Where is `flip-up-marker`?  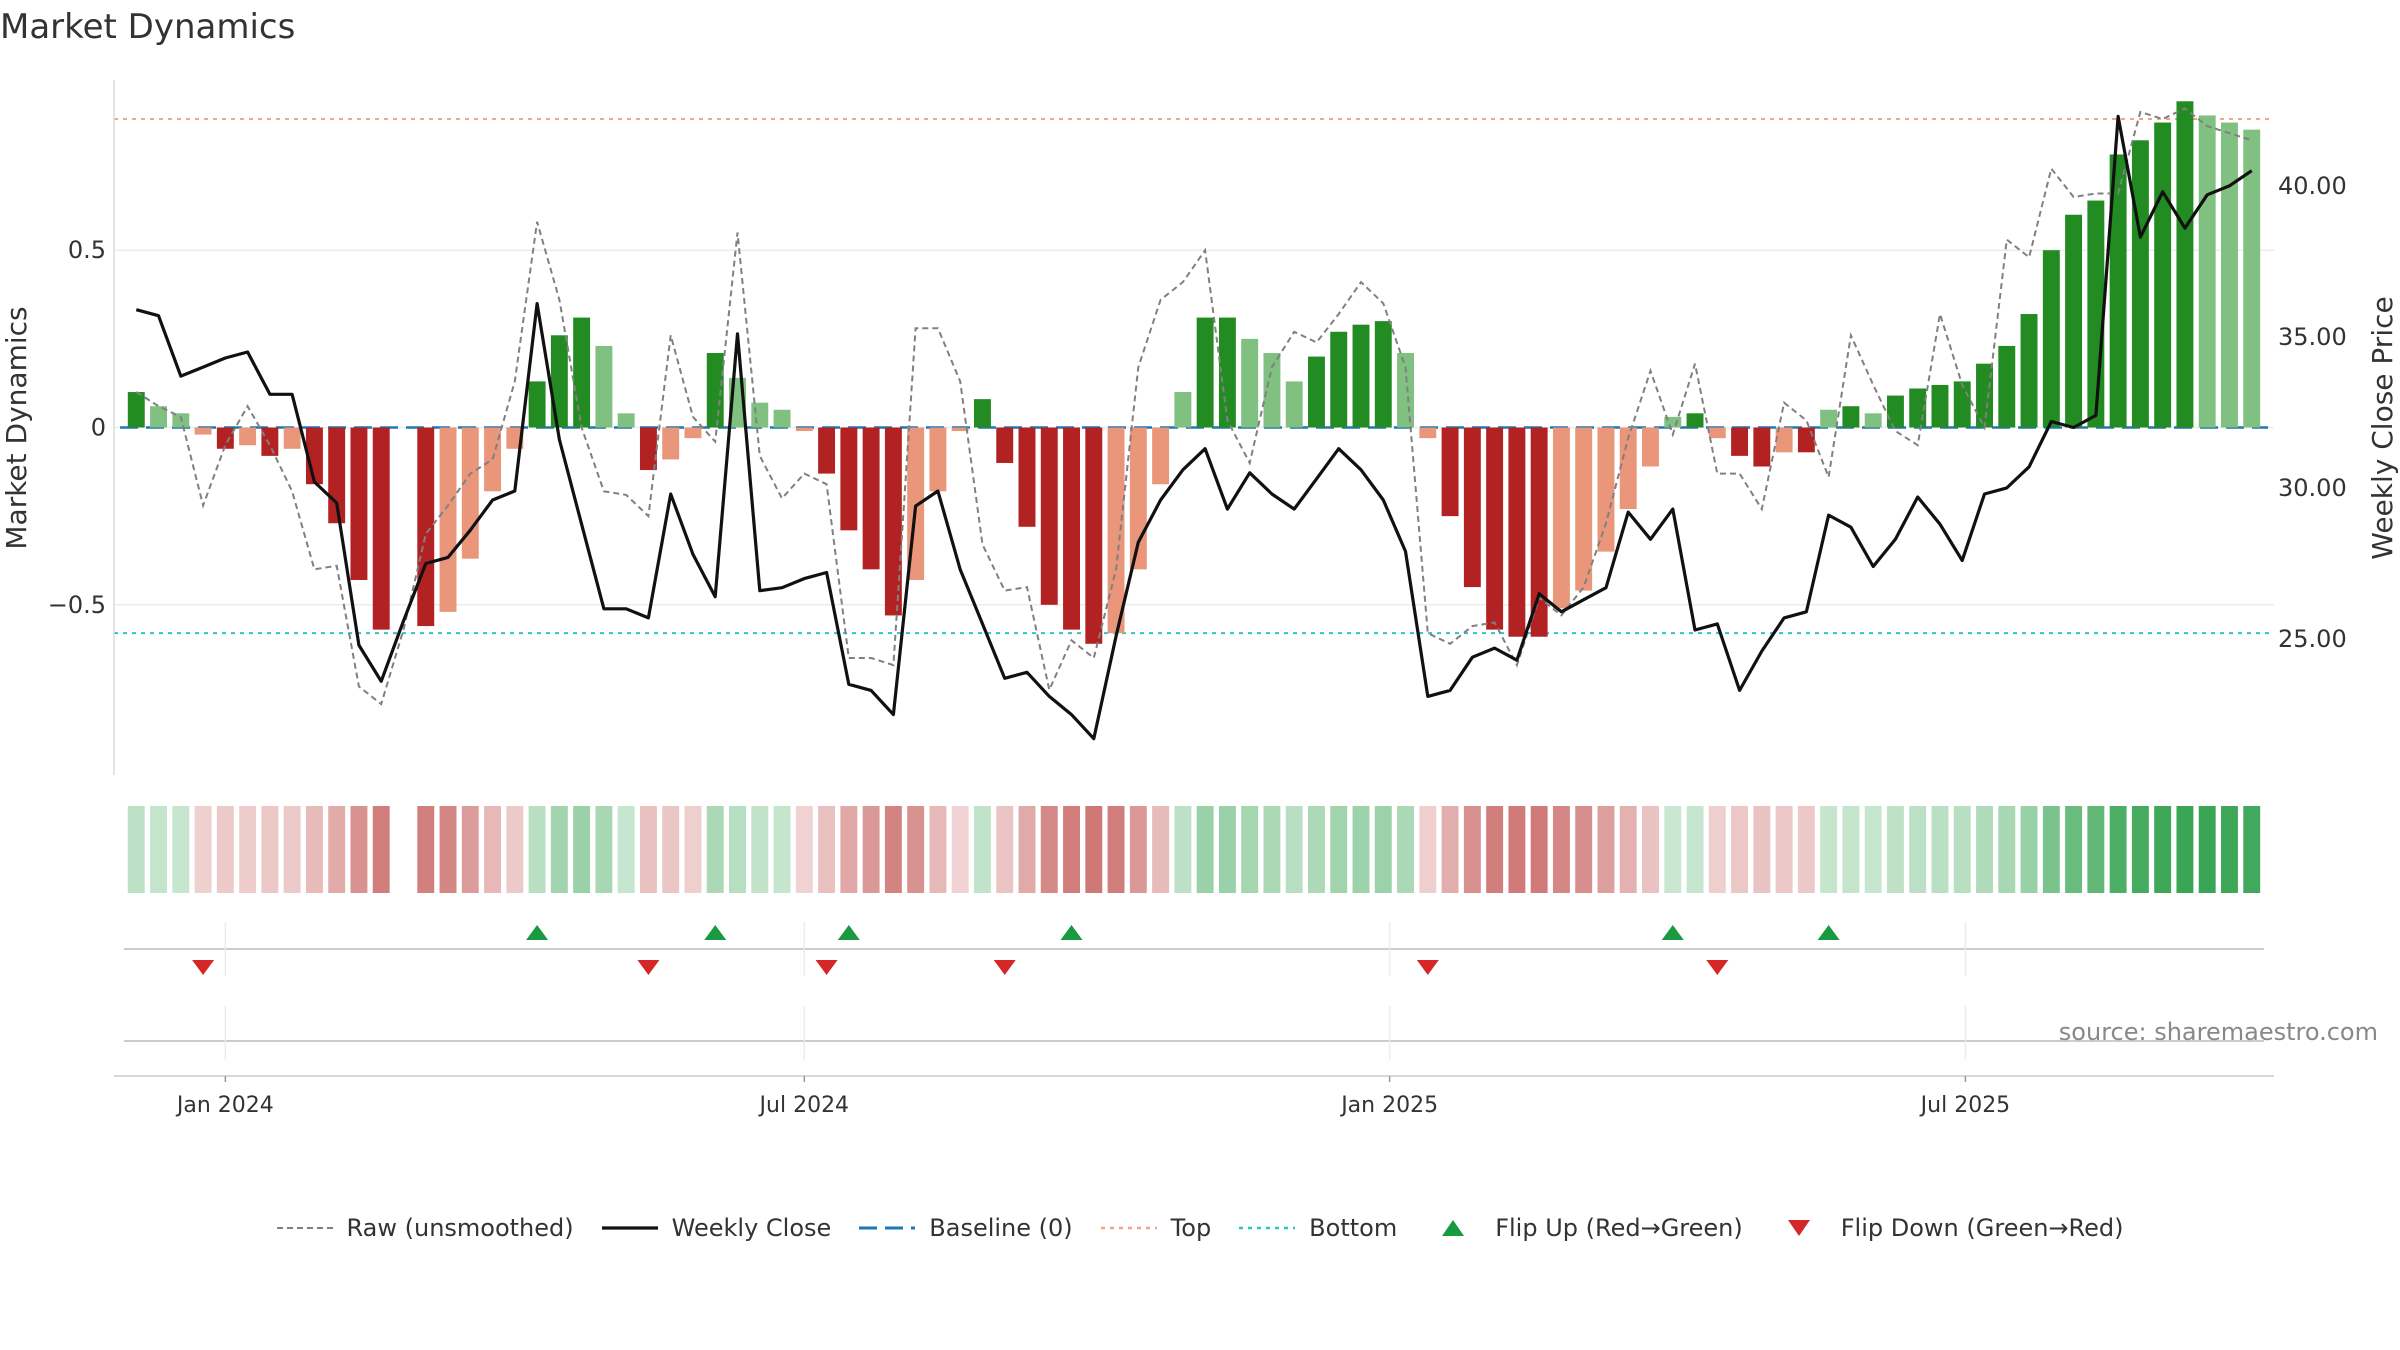 flip-up-marker is located at coordinates (848, 932).